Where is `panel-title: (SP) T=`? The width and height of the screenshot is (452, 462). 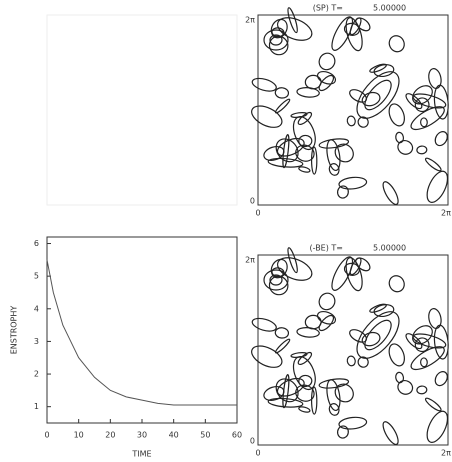
panel-title: (SP) T= is located at coordinates (328, 8).